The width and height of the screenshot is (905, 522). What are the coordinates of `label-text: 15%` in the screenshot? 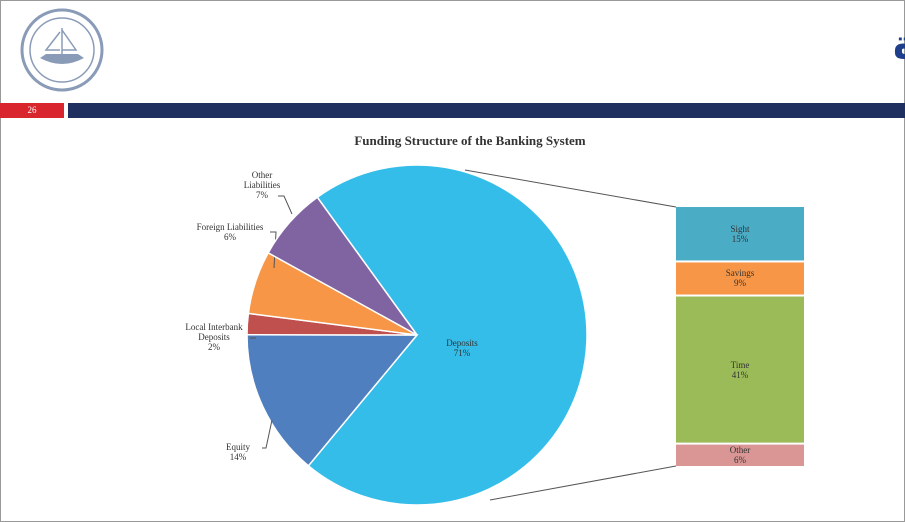 It's located at (740, 238).